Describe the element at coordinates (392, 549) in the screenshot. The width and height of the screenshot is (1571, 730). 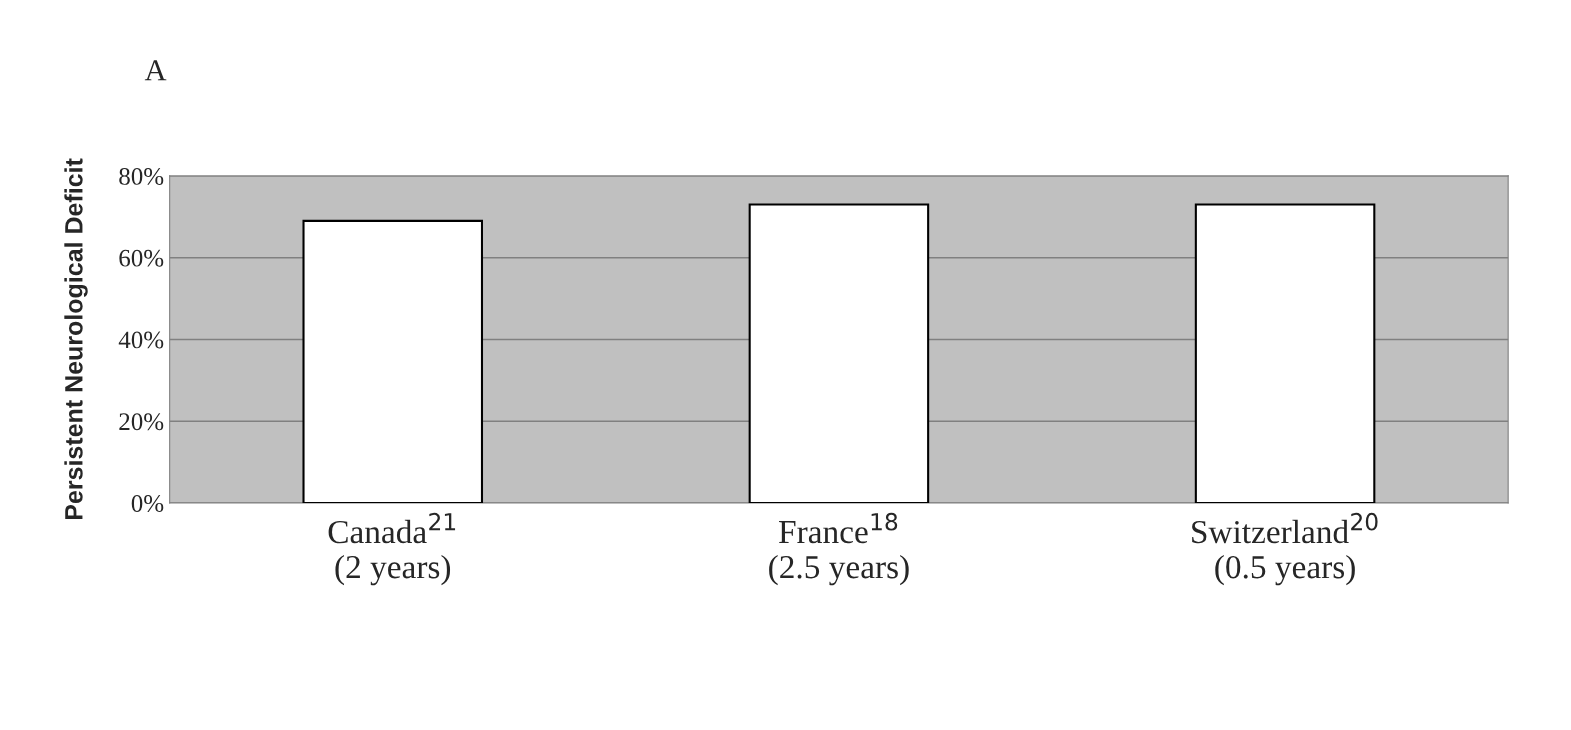
I see `x-tick-label: Canada$^{21}$ (2 years)` at that location.